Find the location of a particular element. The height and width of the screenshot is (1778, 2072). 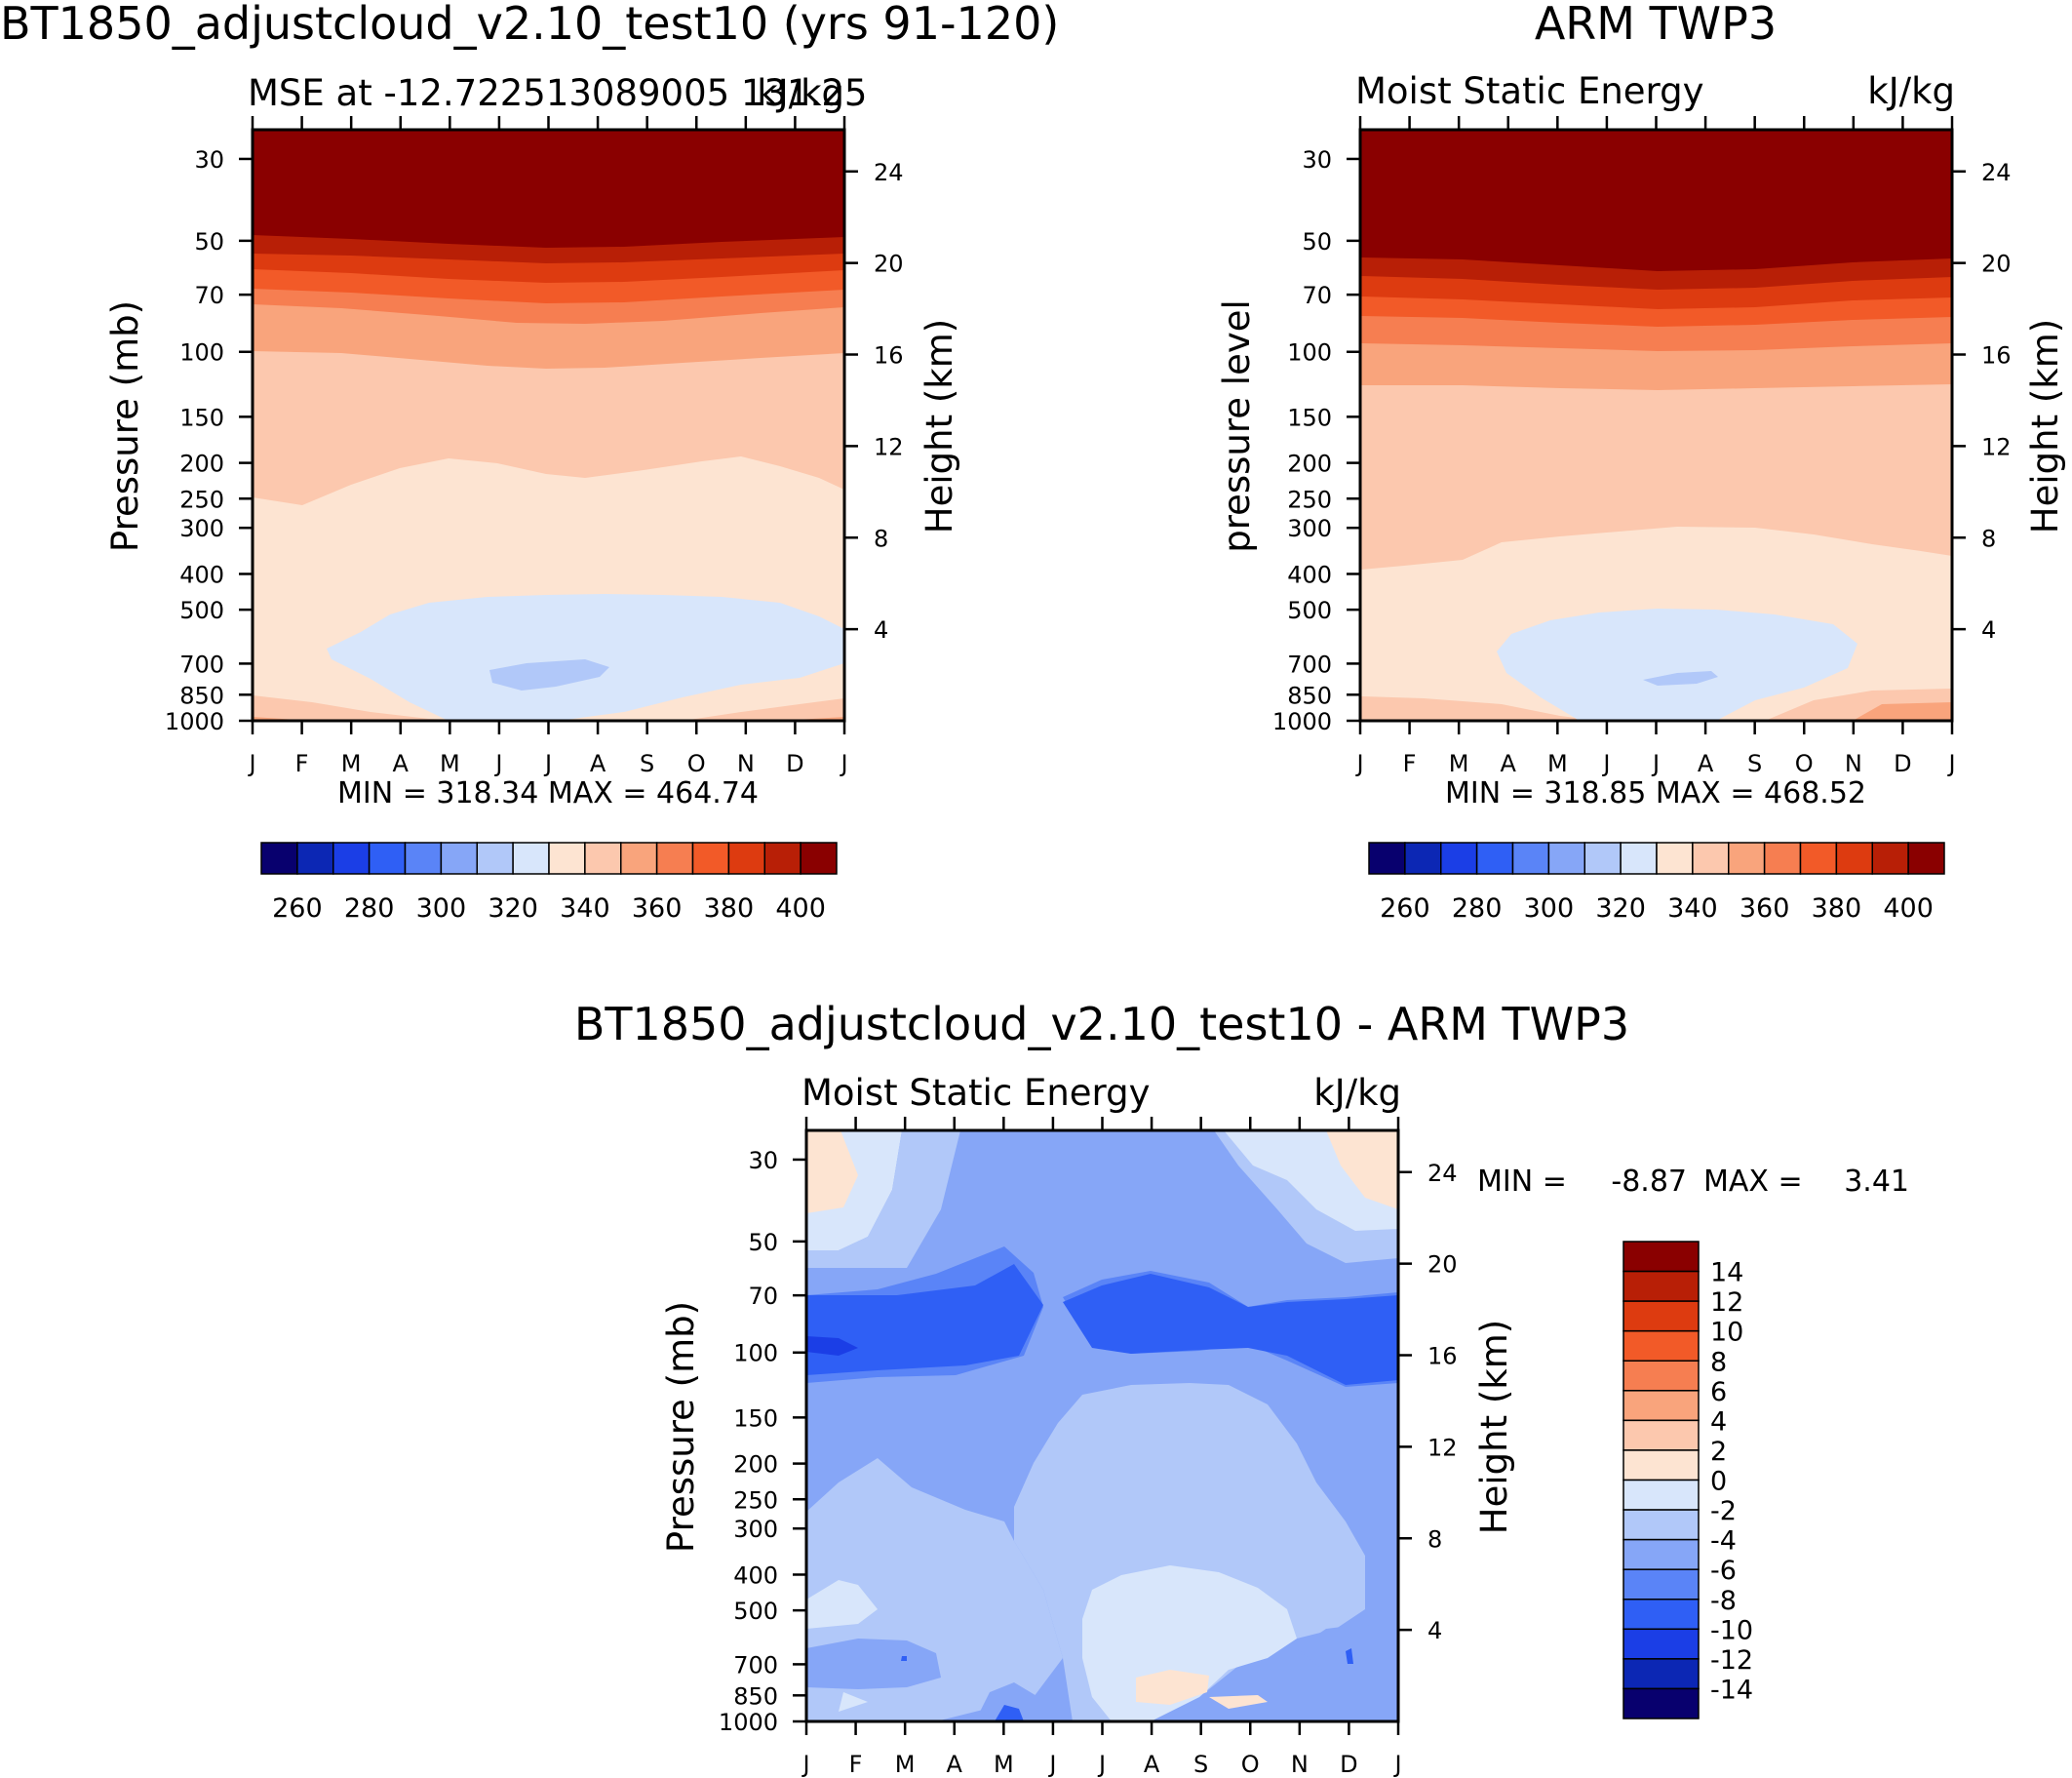

colorbar-label: 300 is located at coordinates (441, 909).